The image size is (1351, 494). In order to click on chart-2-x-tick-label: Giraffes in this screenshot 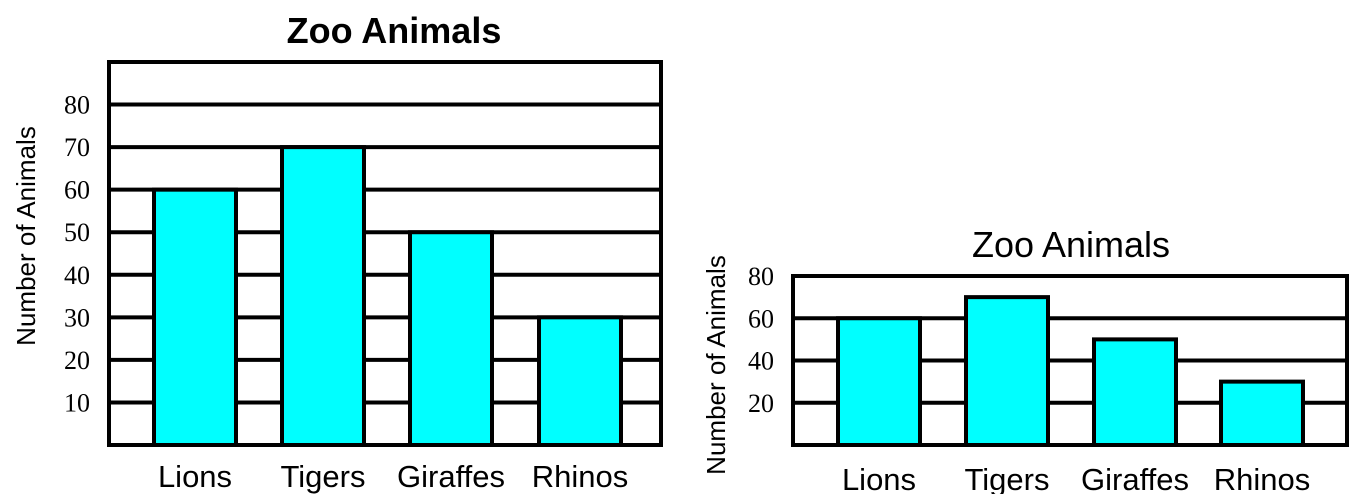, I will do `click(1135, 478)`.